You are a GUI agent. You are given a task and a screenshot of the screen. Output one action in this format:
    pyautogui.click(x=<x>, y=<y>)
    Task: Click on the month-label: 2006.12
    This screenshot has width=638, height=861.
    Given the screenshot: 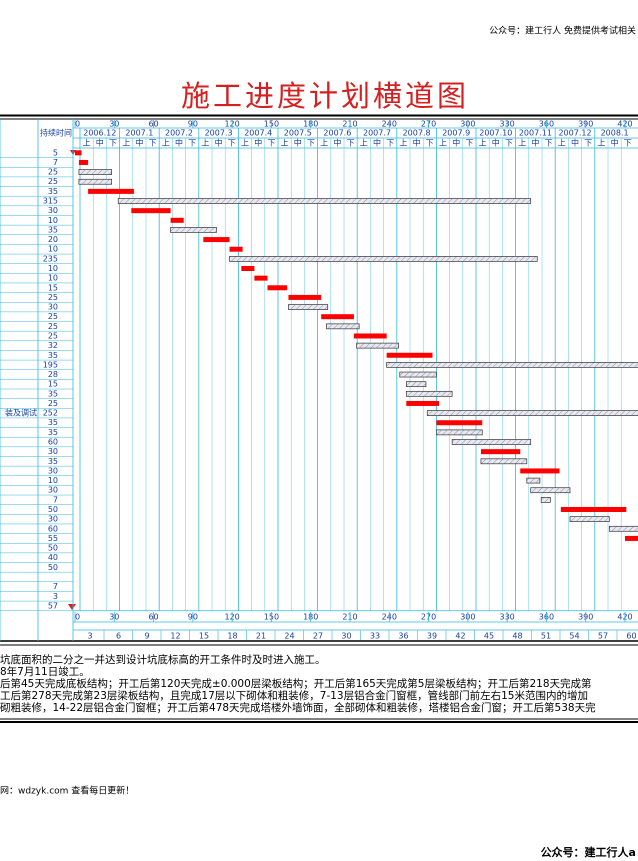 What is the action you would take?
    pyautogui.click(x=99, y=133)
    